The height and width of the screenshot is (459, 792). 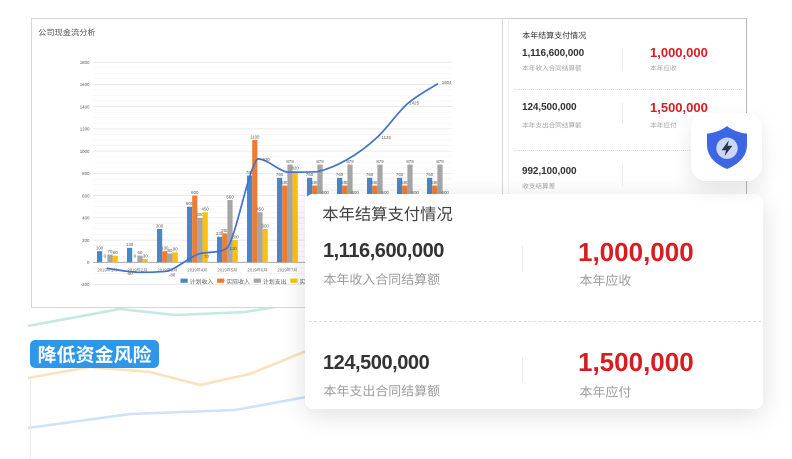 I want to click on svg-text: 820, so click(x=296, y=168).